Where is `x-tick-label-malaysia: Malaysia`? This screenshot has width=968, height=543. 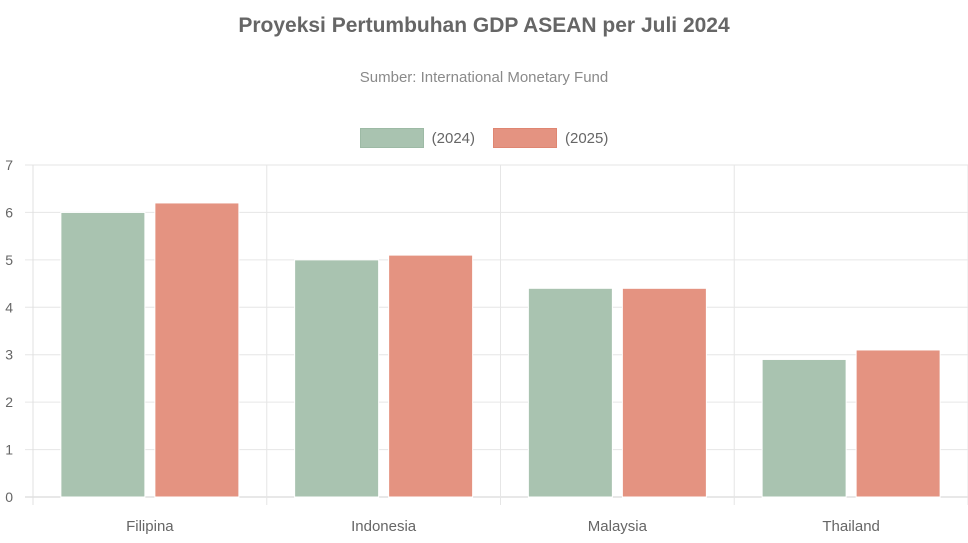 x-tick-label-malaysia: Malaysia is located at coordinates (618, 526).